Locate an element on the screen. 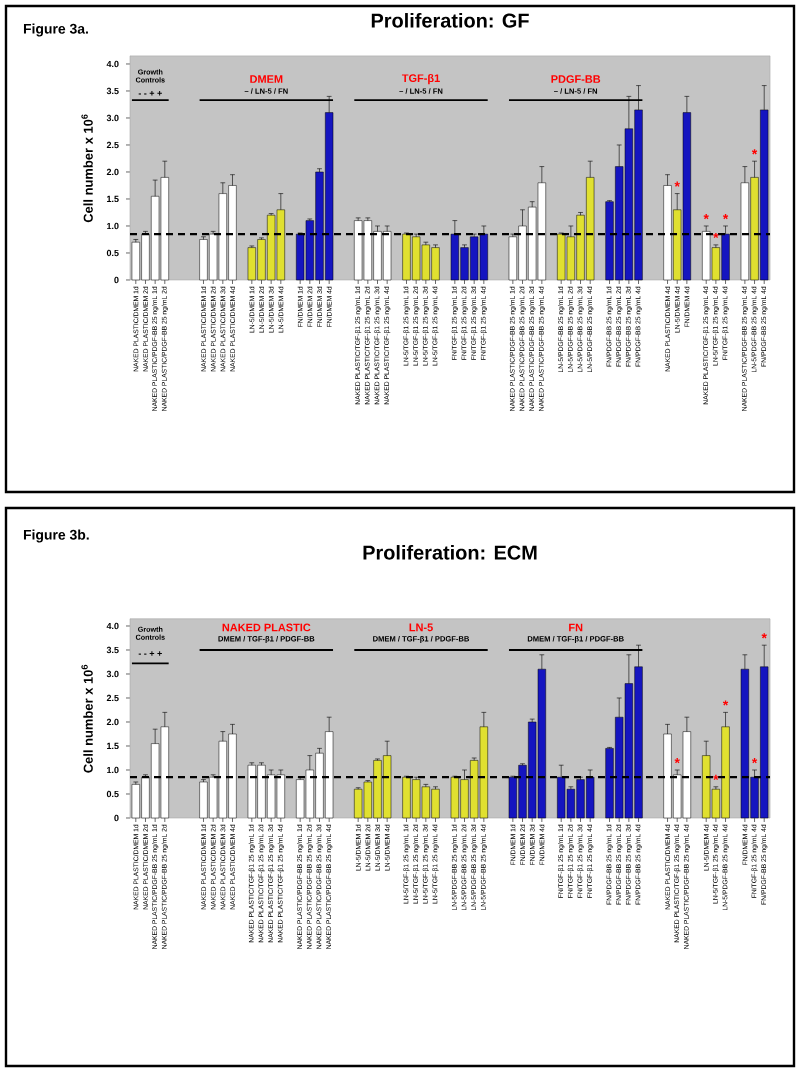 The image size is (800, 1072). chart-title: Proliferation: GF is located at coordinates (450, 20).